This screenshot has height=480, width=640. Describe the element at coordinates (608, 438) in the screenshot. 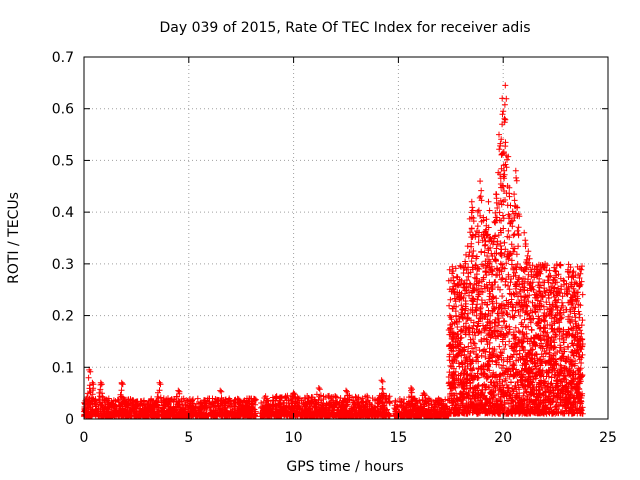

I see `x-tick-label: 25` at that location.